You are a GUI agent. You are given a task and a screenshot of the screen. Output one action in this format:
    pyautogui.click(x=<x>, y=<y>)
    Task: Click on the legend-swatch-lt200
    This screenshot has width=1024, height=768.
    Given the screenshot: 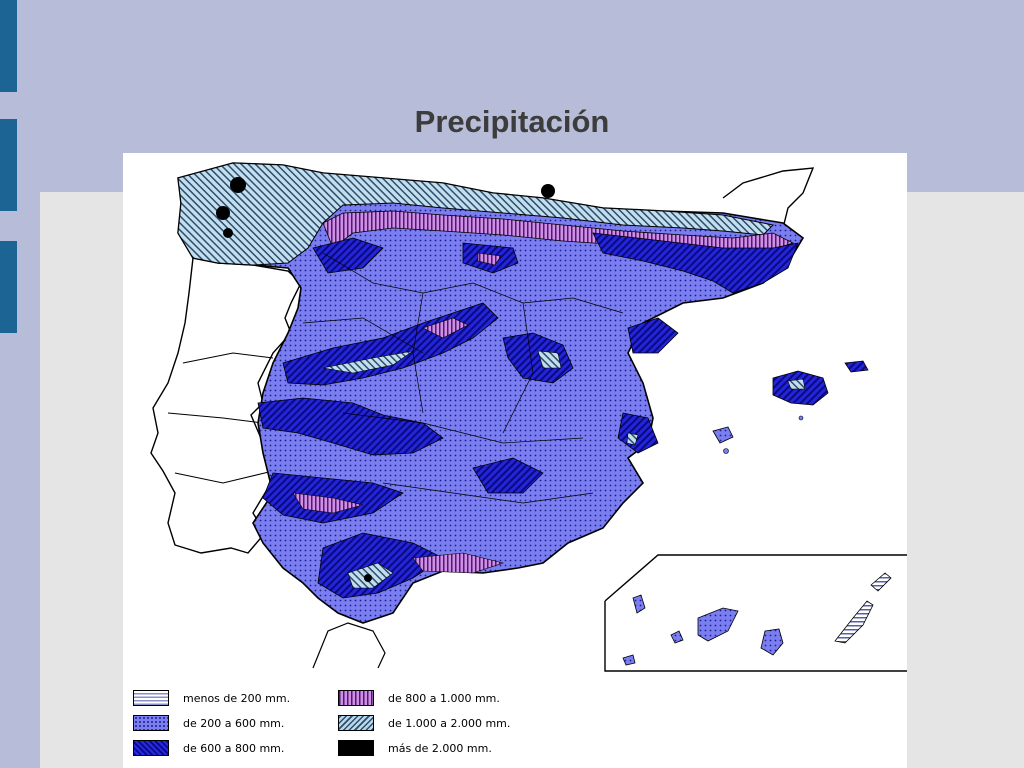 What is the action you would take?
    pyautogui.click(x=151, y=698)
    